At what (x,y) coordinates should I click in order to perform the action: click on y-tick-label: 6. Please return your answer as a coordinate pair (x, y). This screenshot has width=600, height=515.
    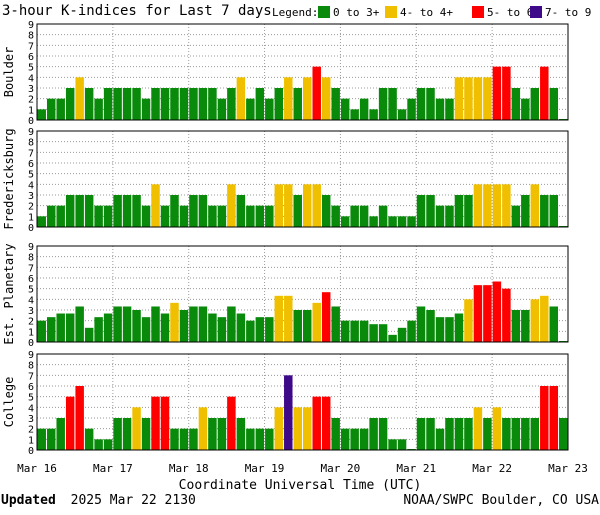
    Looking at the image, I should click on (31, 279).